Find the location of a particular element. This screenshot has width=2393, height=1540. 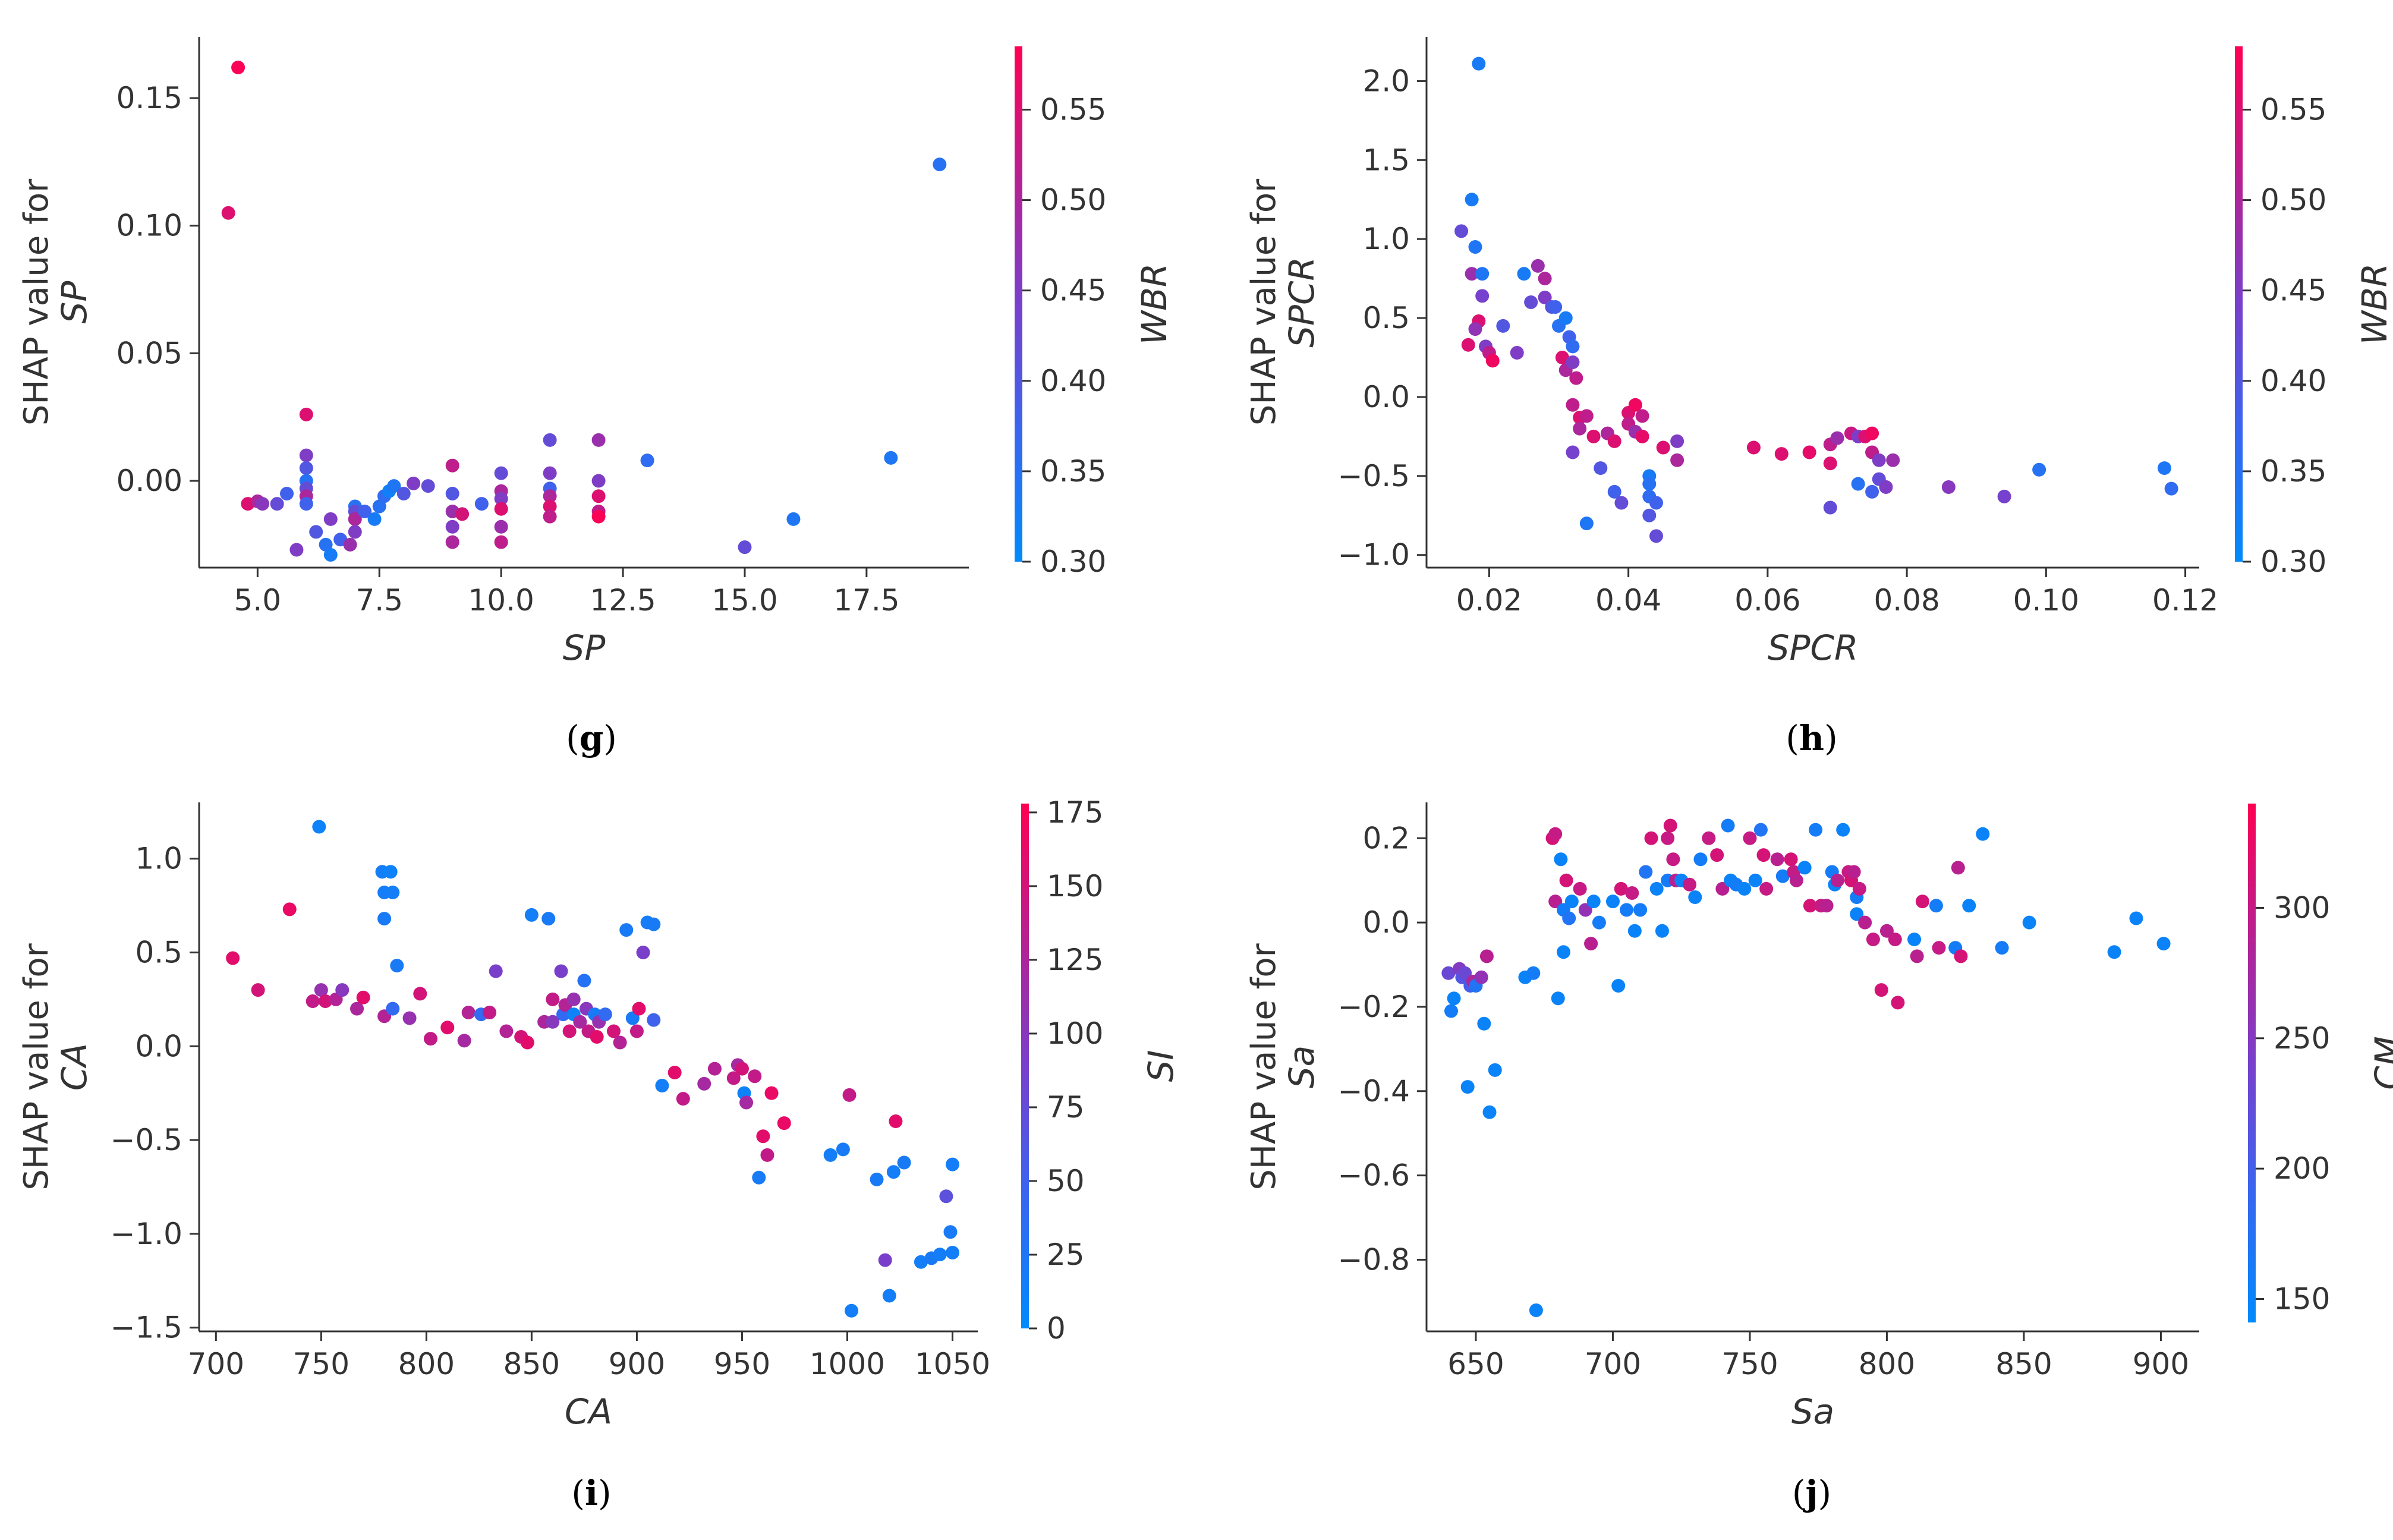

panel-h-x-tick-label: 0.06 is located at coordinates (1767, 600).